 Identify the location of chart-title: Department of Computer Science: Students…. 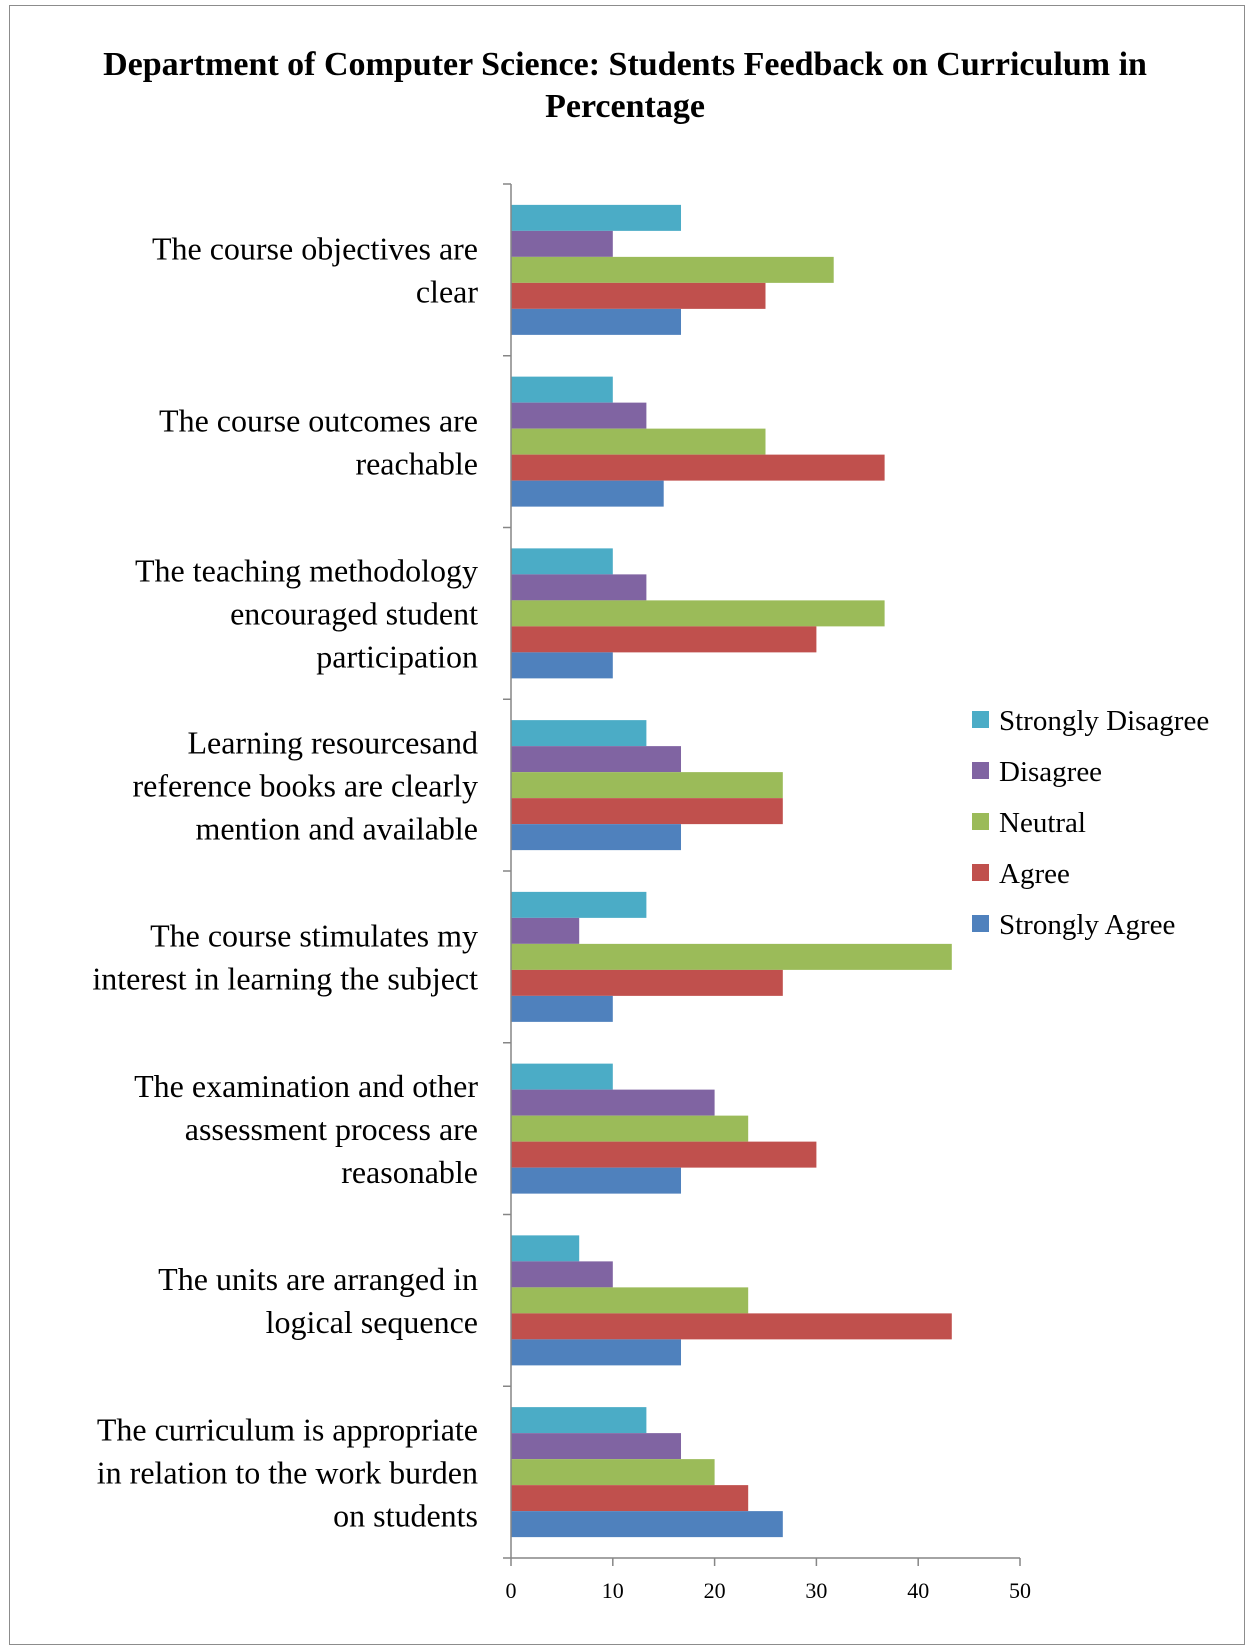
(625, 85).